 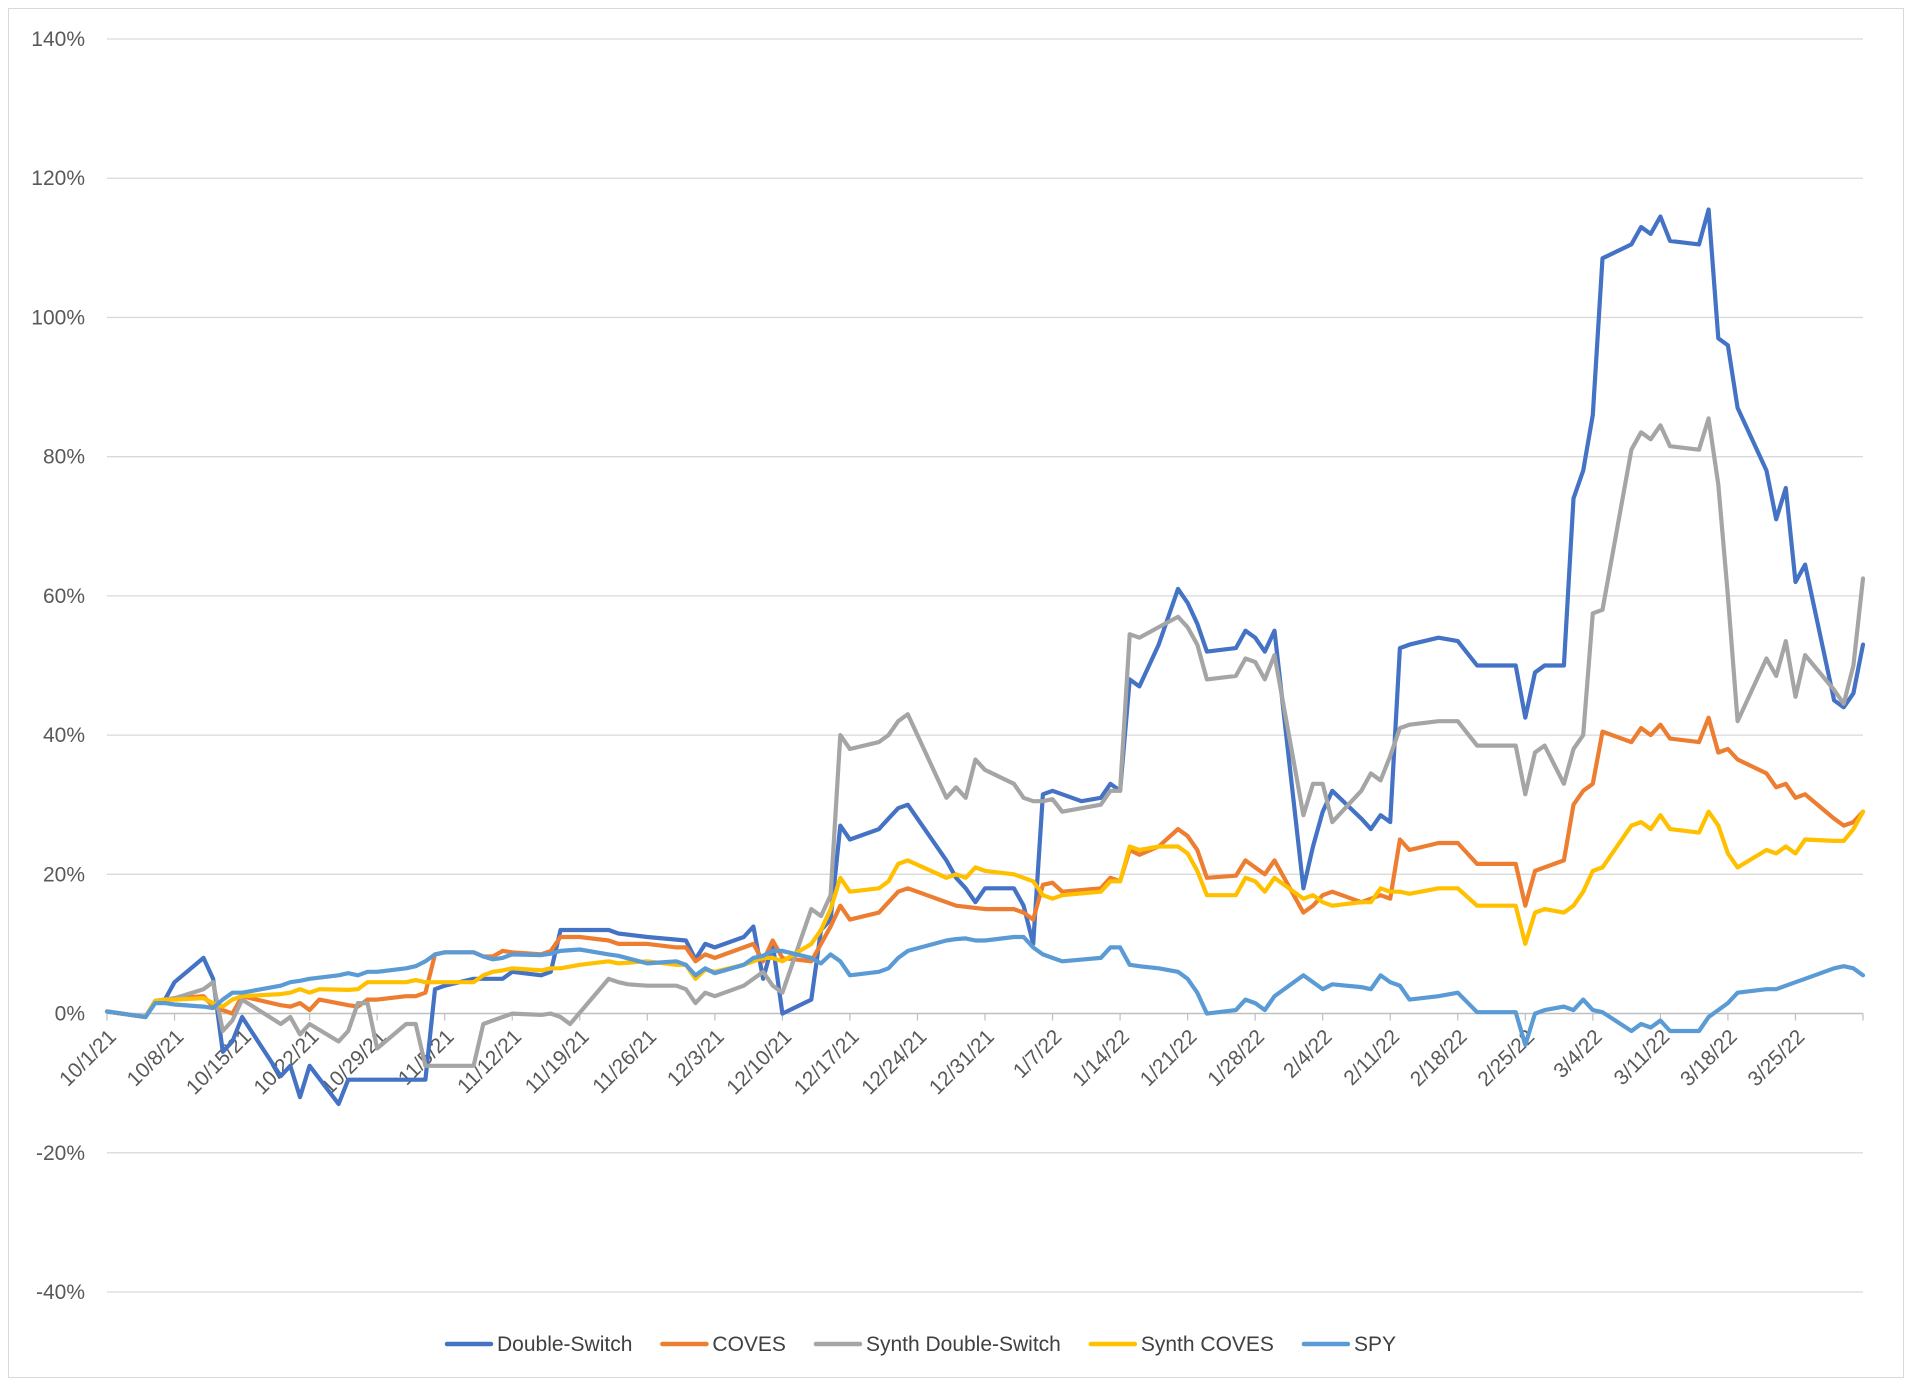 What do you see at coordinates (1439, 1058) in the screenshot?
I see `x-tick-label: 2/18/22` at bounding box center [1439, 1058].